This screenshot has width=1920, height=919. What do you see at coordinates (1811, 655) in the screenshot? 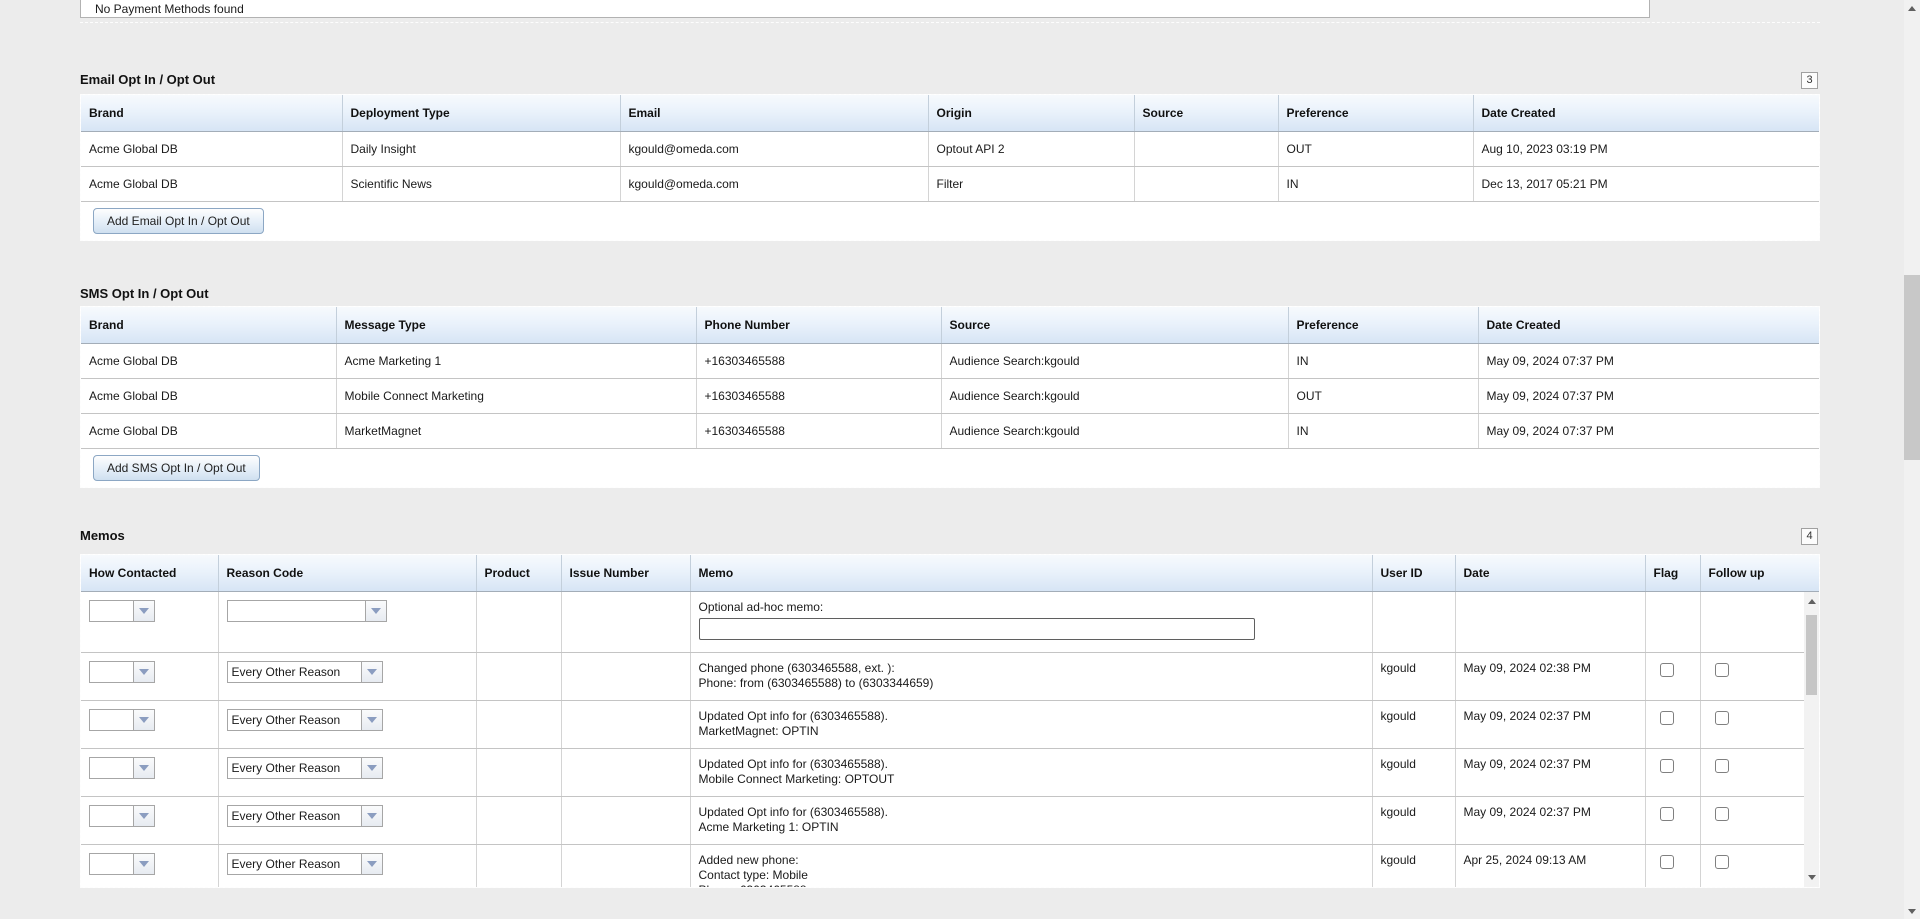
I see `memos-scroll-thumb` at bounding box center [1811, 655].